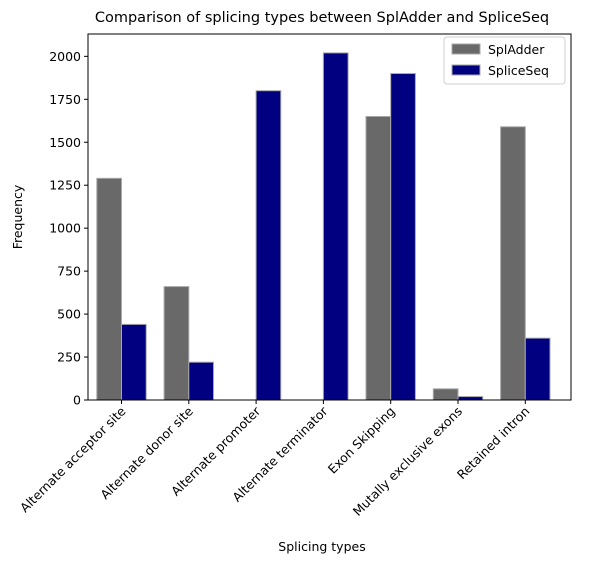 Image resolution: width=594 pixels, height=565 pixels. What do you see at coordinates (518, 70) in the screenshot?
I see `legend-label-spliceseq: SpliceSeq` at bounding box center [518, 70].